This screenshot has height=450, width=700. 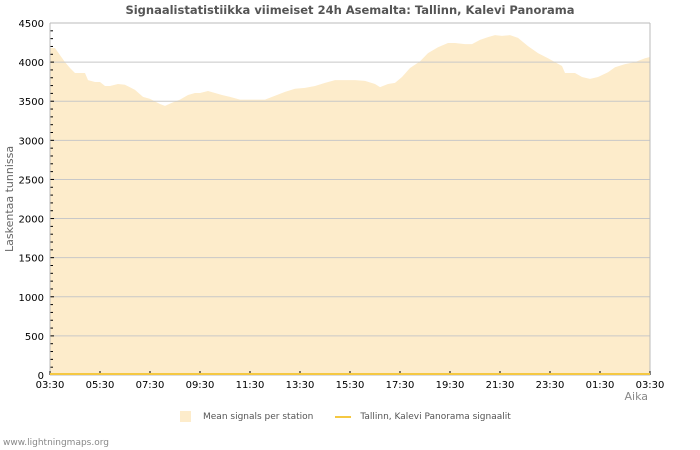 I want to click on site-credit: www.lightningmaps.org, so click(x=56, y=443).